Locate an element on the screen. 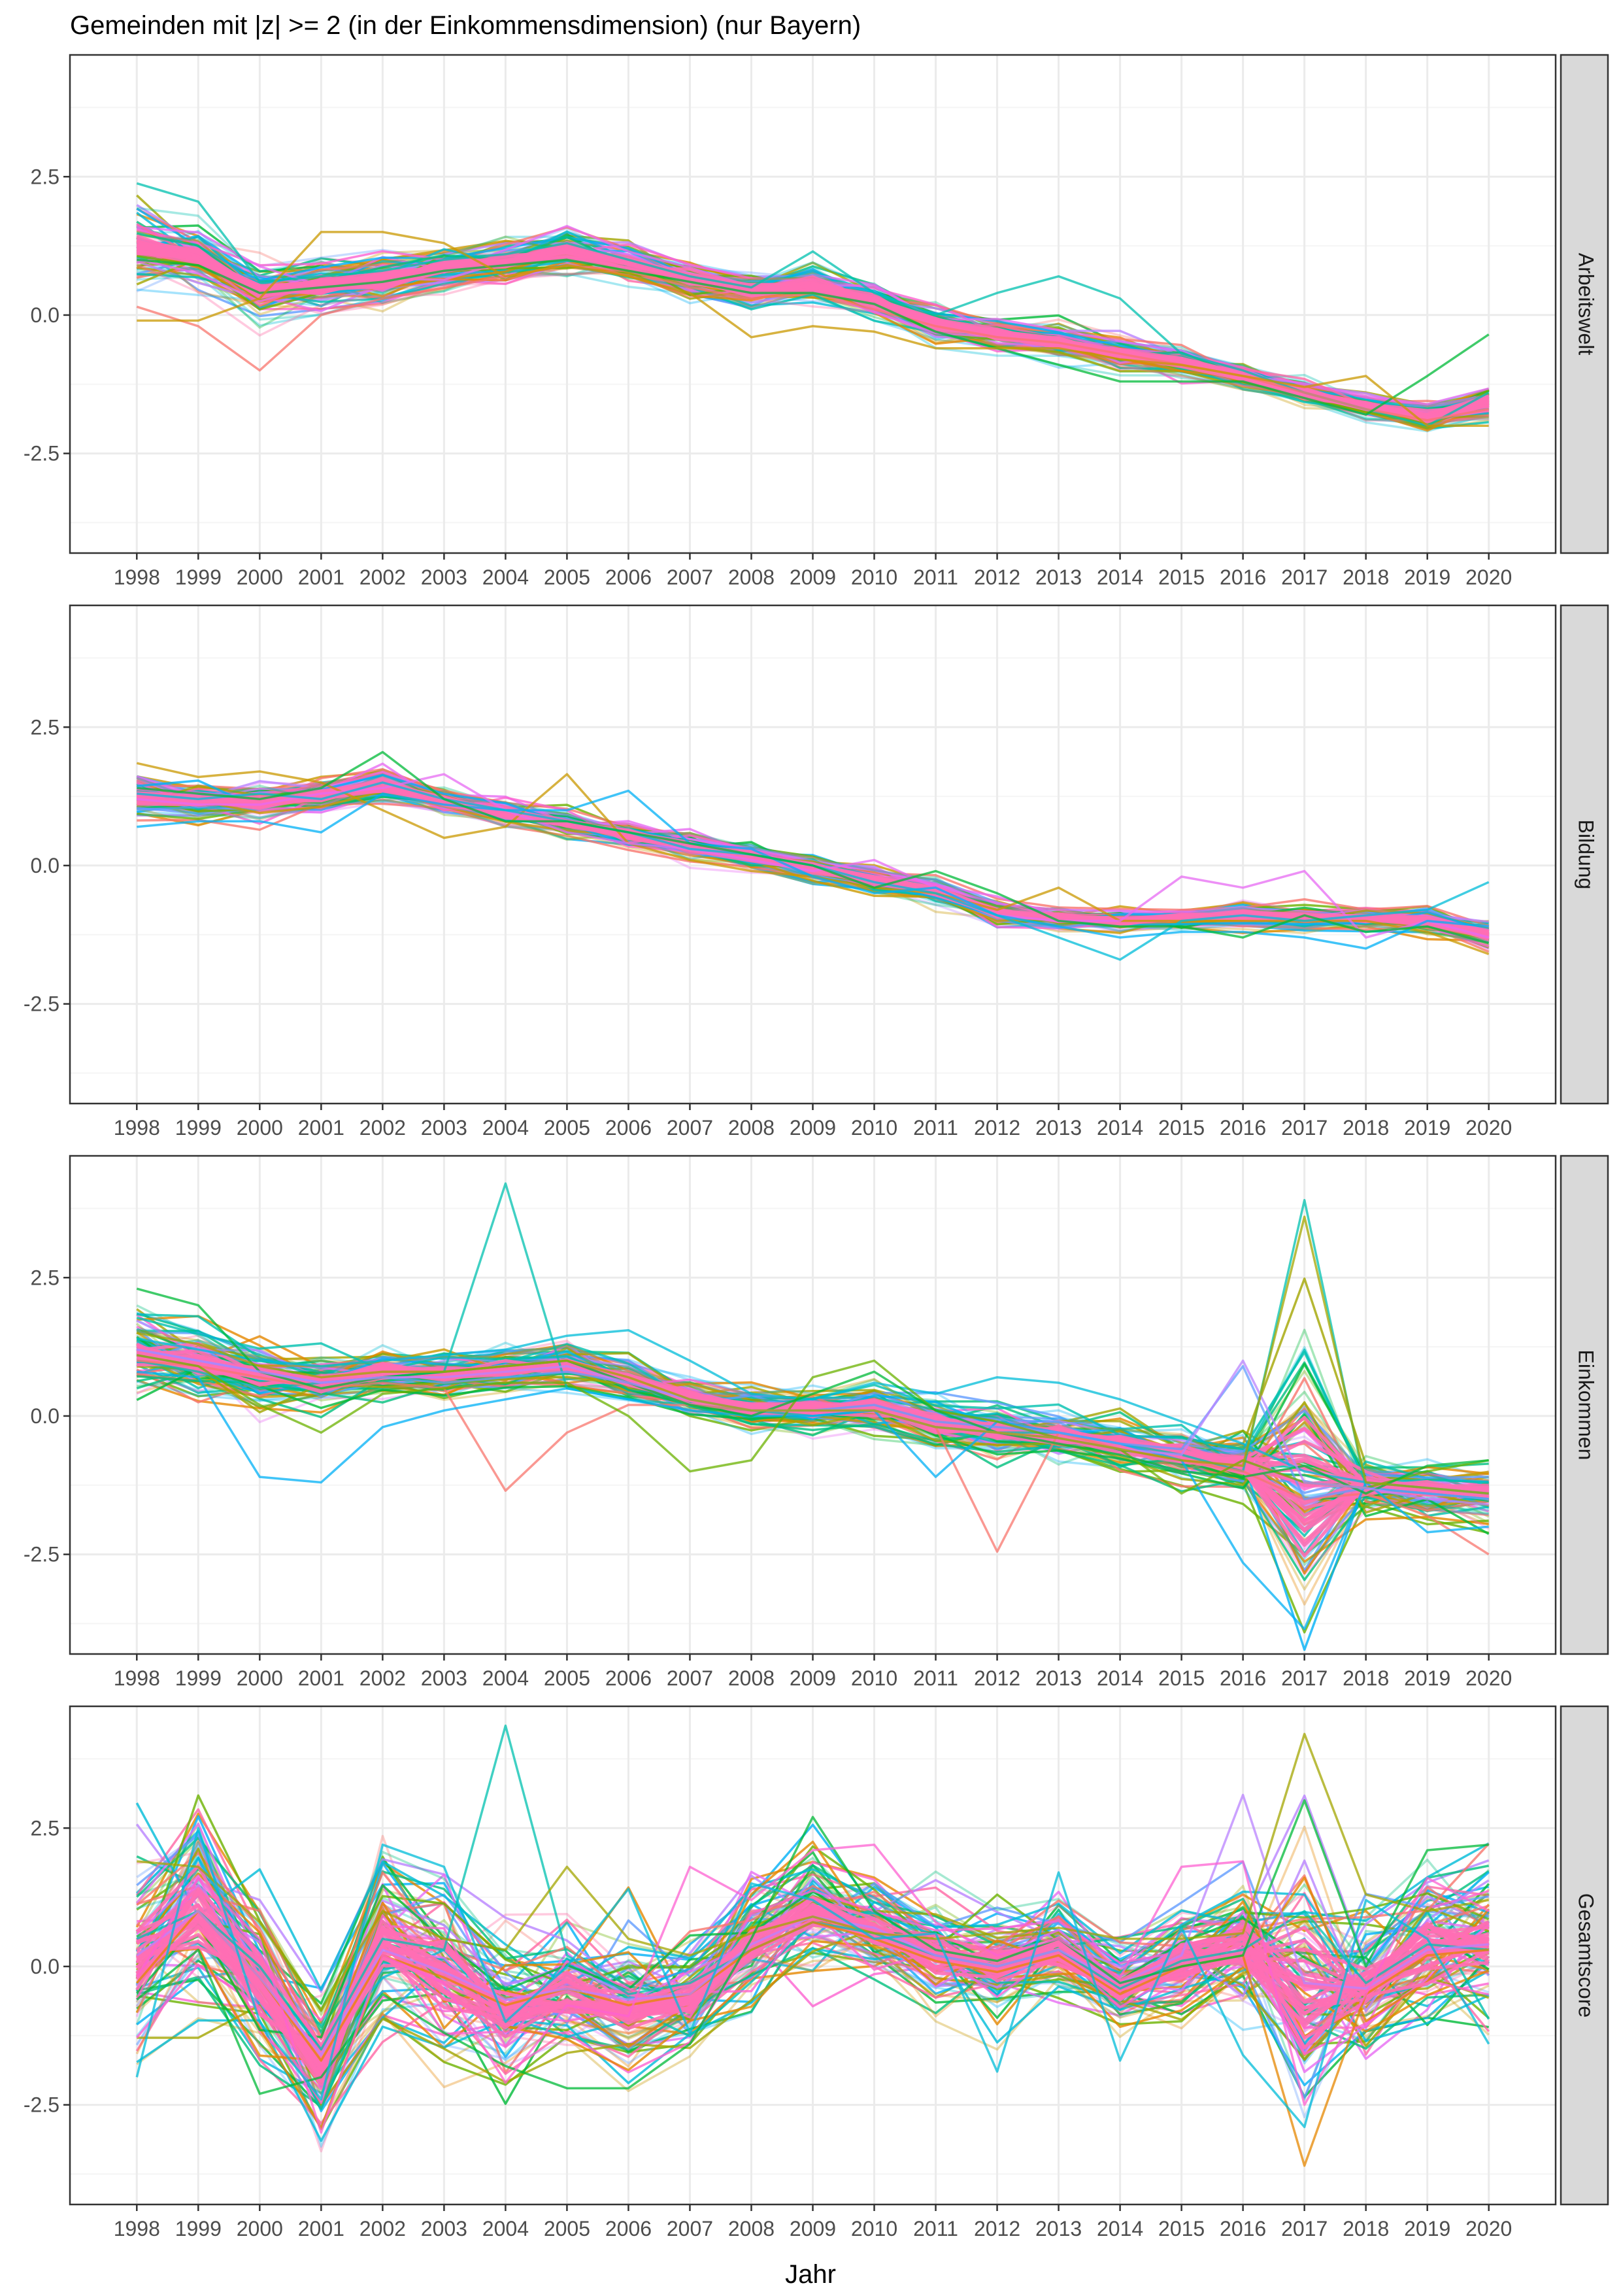 The width and height of the screenshot is (1621, 2296). facet-strip-label: Einkommen is located at coordinates (1587, 1405).